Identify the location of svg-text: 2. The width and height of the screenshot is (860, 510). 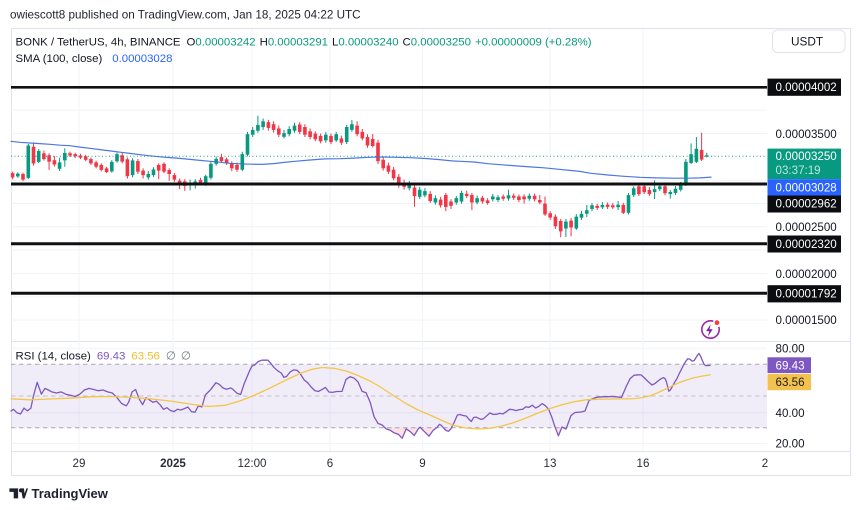
(765, 463).